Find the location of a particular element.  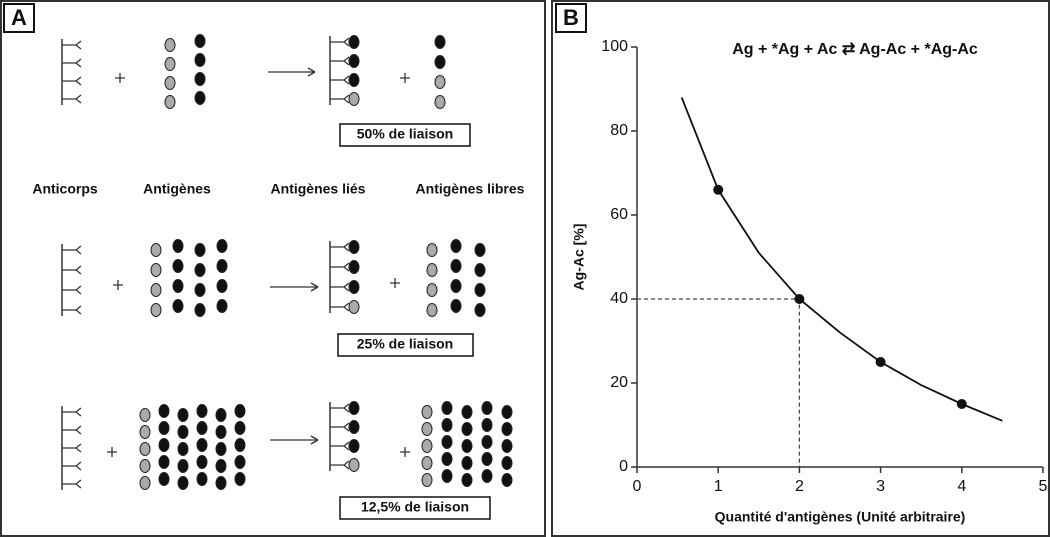

y-tick-label: 20 is located at coordinates (619, 382).